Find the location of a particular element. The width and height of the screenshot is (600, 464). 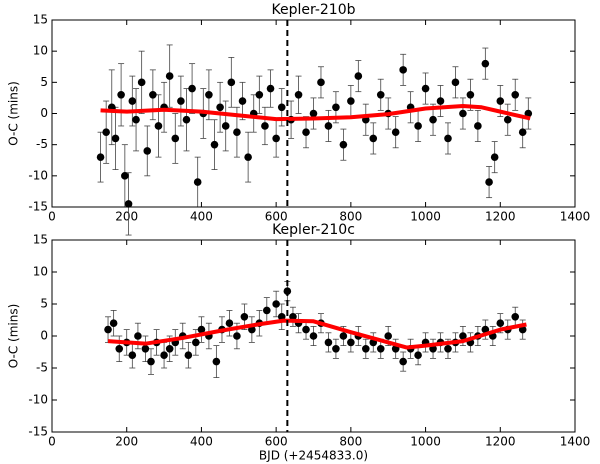

chart-title: Kepler-210c is located at coordinates (313, 230).